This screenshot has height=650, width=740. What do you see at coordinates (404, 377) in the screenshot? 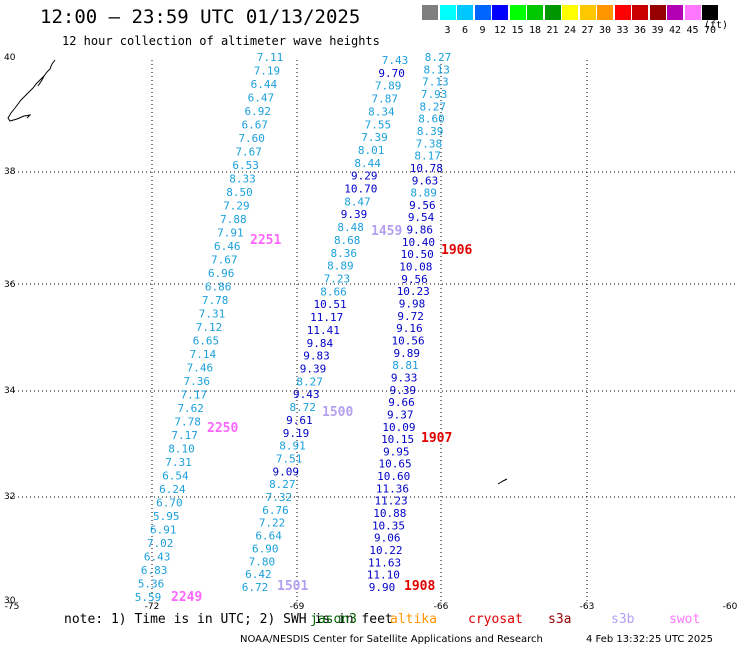
I see `wave-height-value: 9.33` at bounding box center [404, 377].